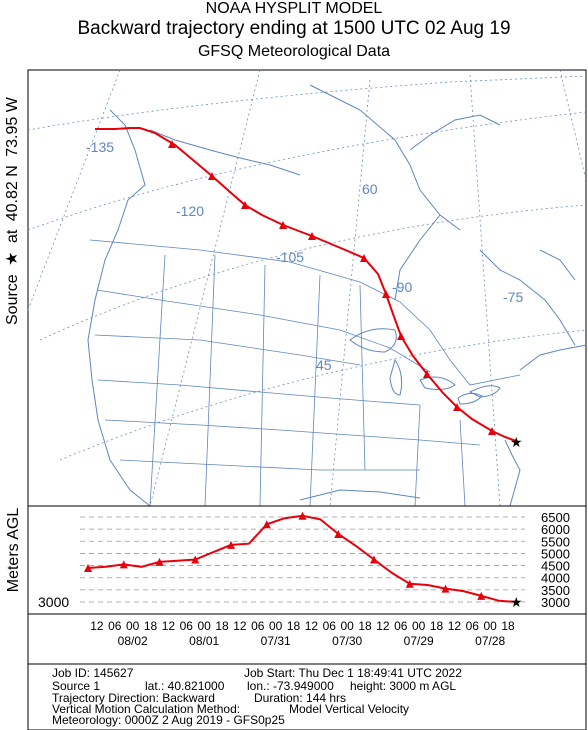 The image size is (588, 730). Describe the element at coordinates (294, 51) in the screenshot. I see `met-data-title: GFSQ Meteorological Data` at that location.